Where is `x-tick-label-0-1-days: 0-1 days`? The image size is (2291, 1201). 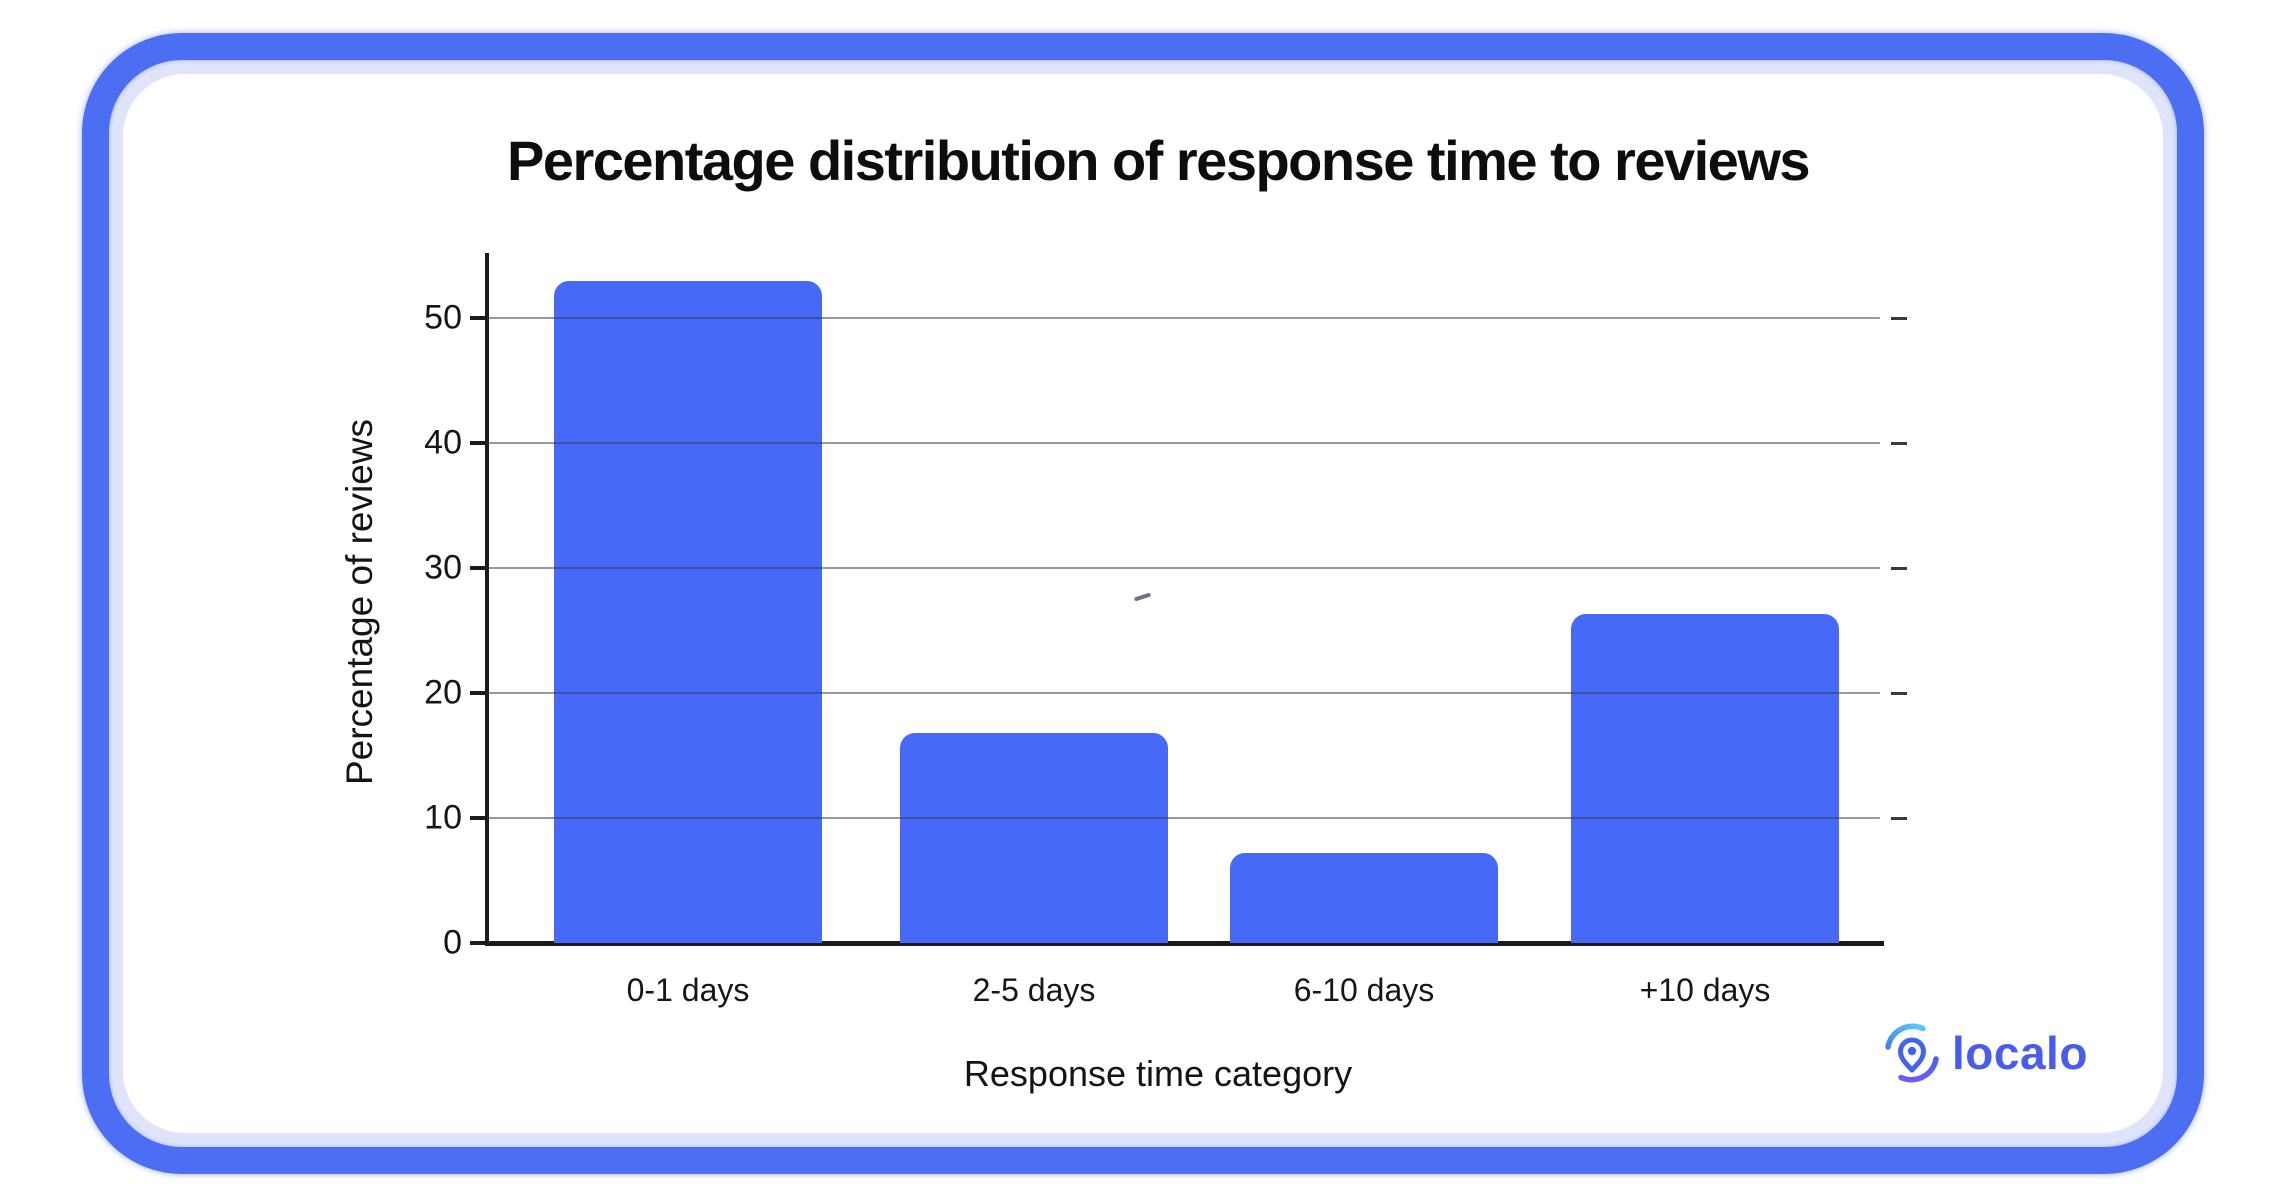 x-tick-label-0-1-days: 0-1 days is located at coordinates (688, 990).